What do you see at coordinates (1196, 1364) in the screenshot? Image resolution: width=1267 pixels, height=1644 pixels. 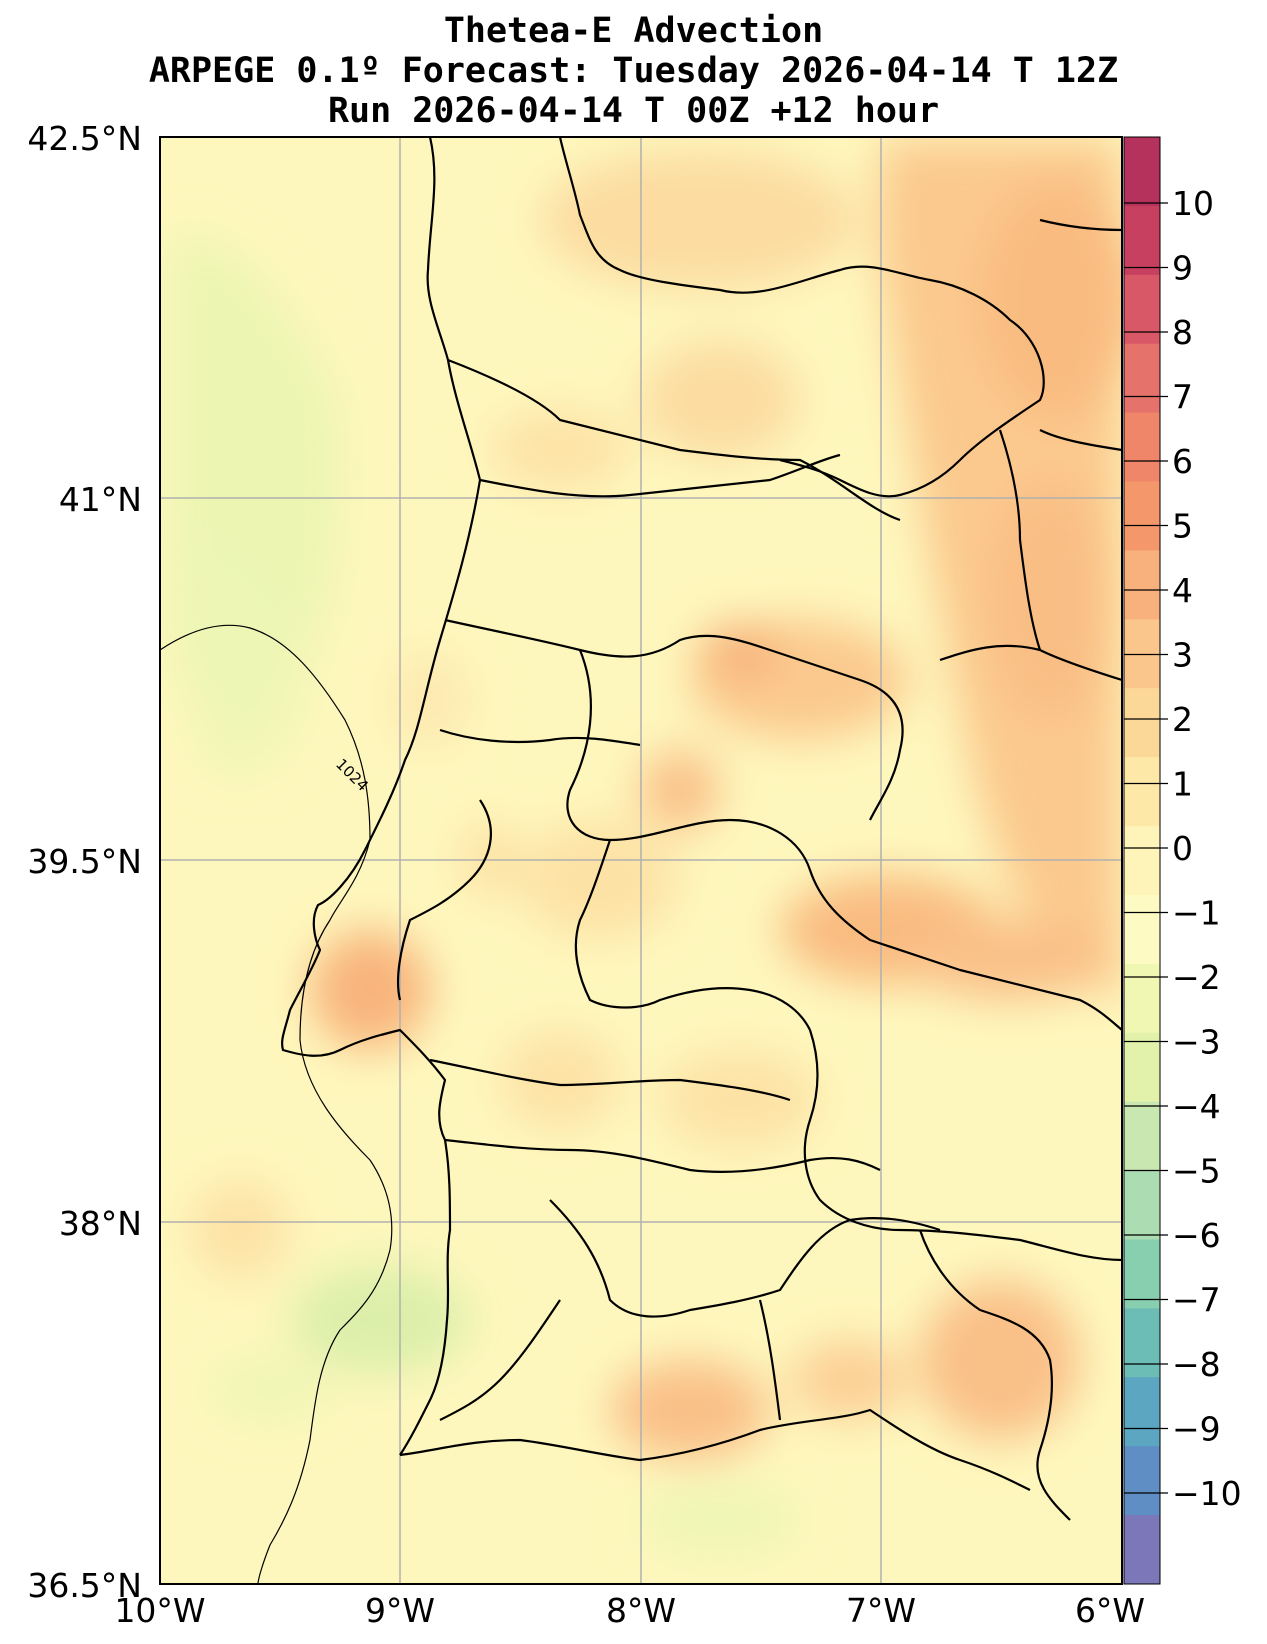 I see `colorbar-label: −8` at bounding box center [1196, 1364].